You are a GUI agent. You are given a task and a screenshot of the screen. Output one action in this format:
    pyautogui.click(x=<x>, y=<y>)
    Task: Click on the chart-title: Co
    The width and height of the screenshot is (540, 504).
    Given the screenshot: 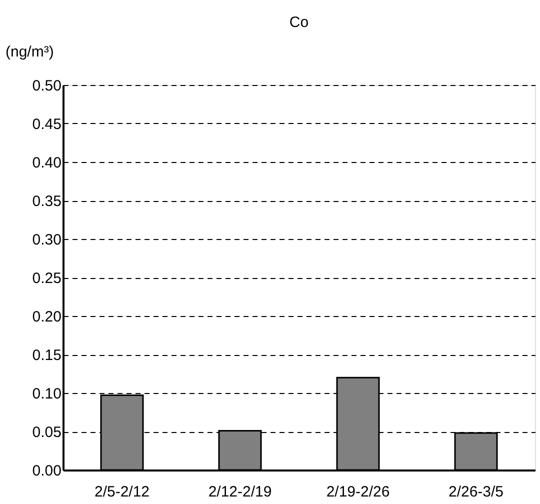 What is the action you would take?
    pyautogui.click(x=299, y=22)
    